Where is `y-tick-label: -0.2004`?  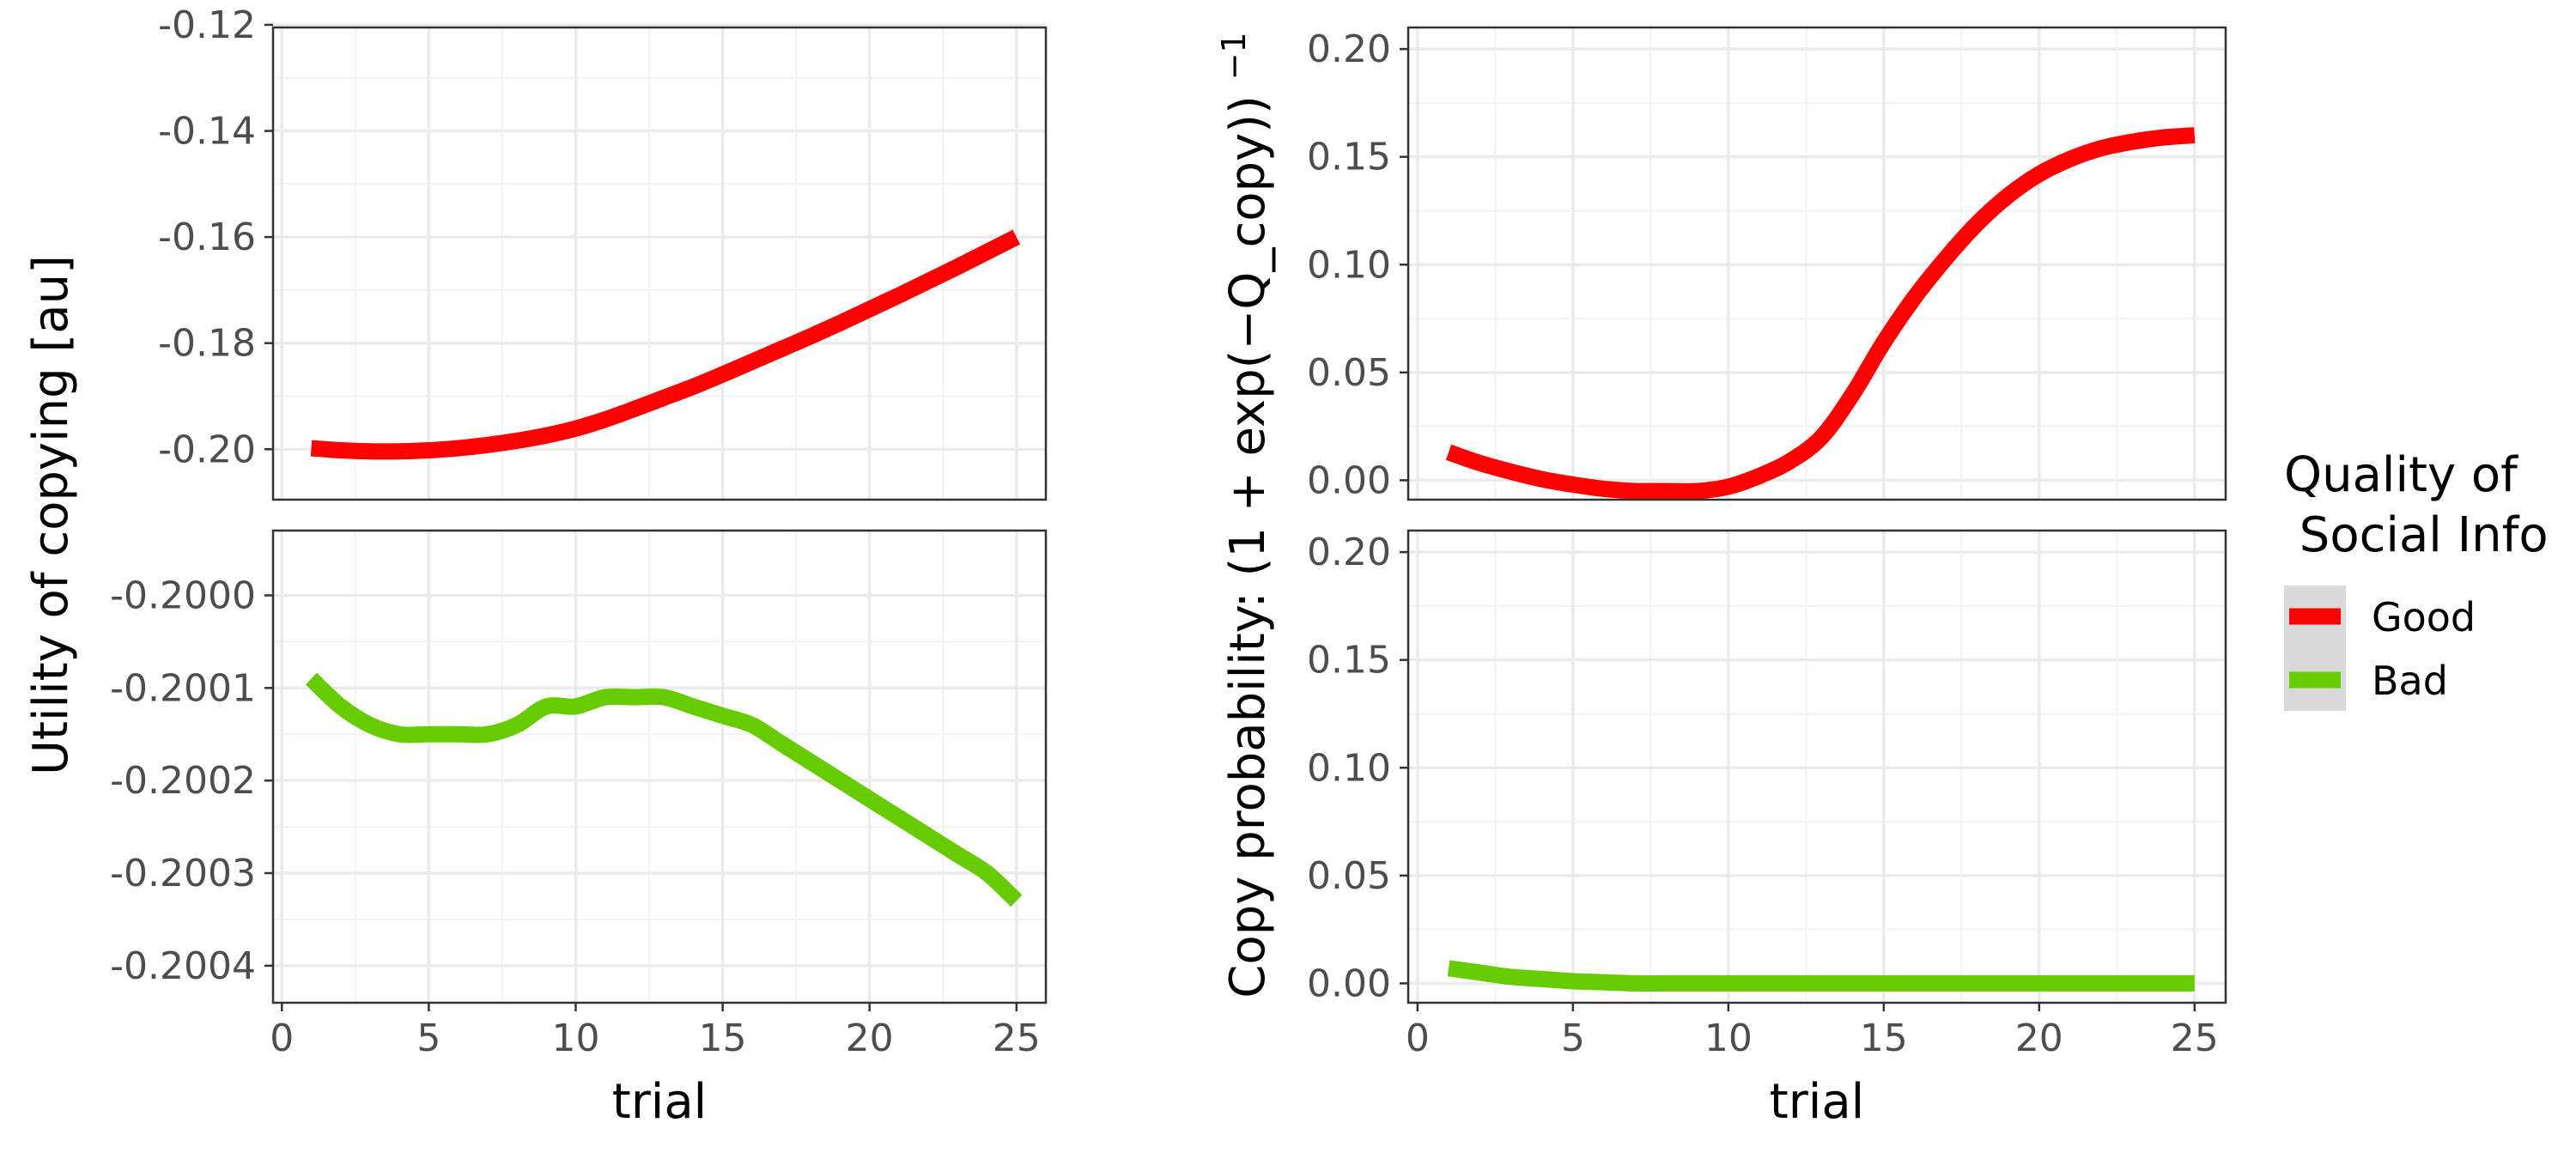 y-tick-label: -0.2004 is located at coordinates (183, 966).